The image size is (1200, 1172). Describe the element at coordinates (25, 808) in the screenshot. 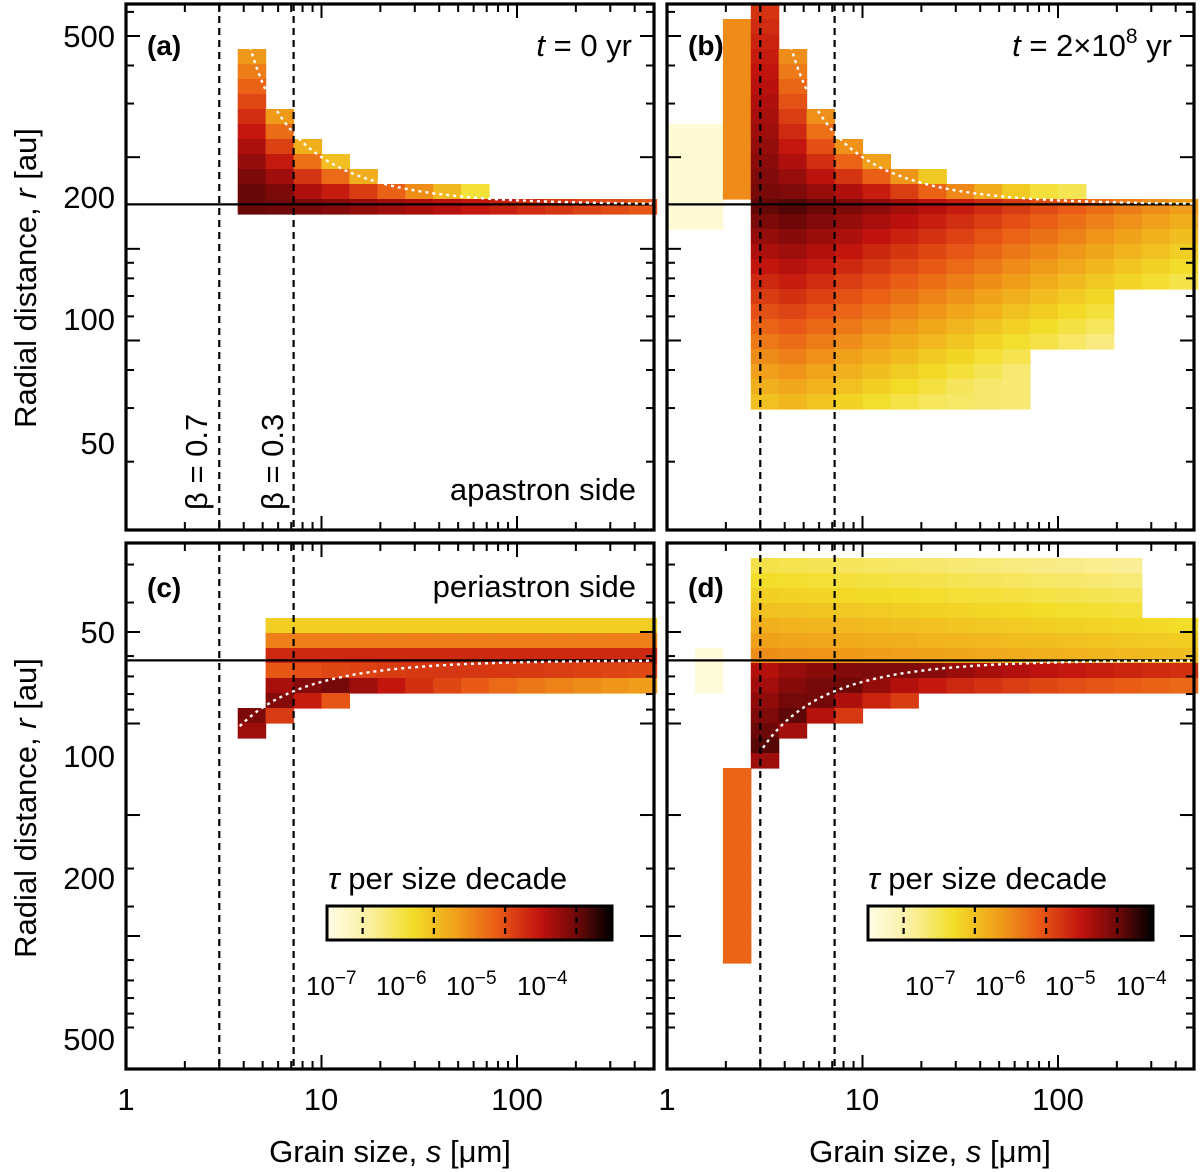

I see `y-axis-label-bottom: Radial distance, r [au]` at that location.